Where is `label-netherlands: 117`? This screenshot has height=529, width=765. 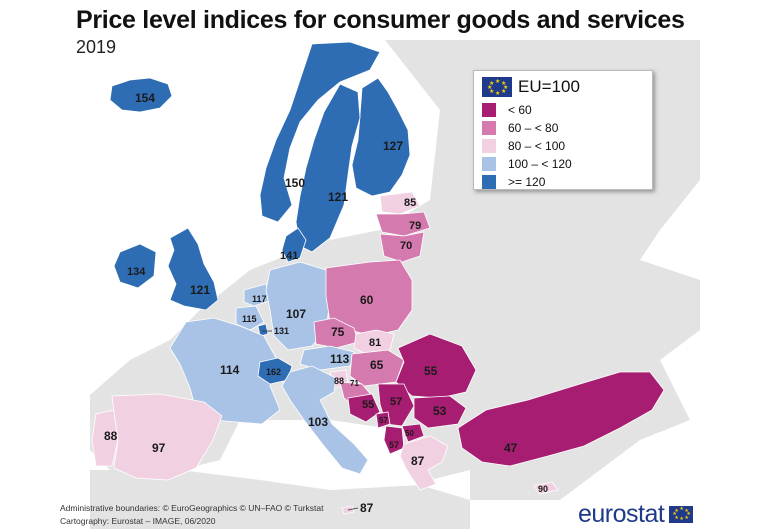
label-netherlands: 117 is located at coordinates (259, 299).